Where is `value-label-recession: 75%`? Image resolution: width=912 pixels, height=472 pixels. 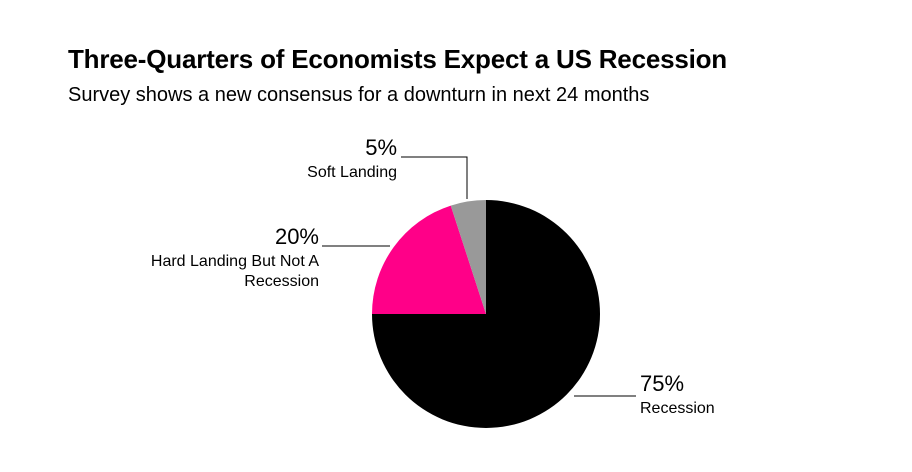
value-label-recession: 75% is located at coordinates (662, 383).